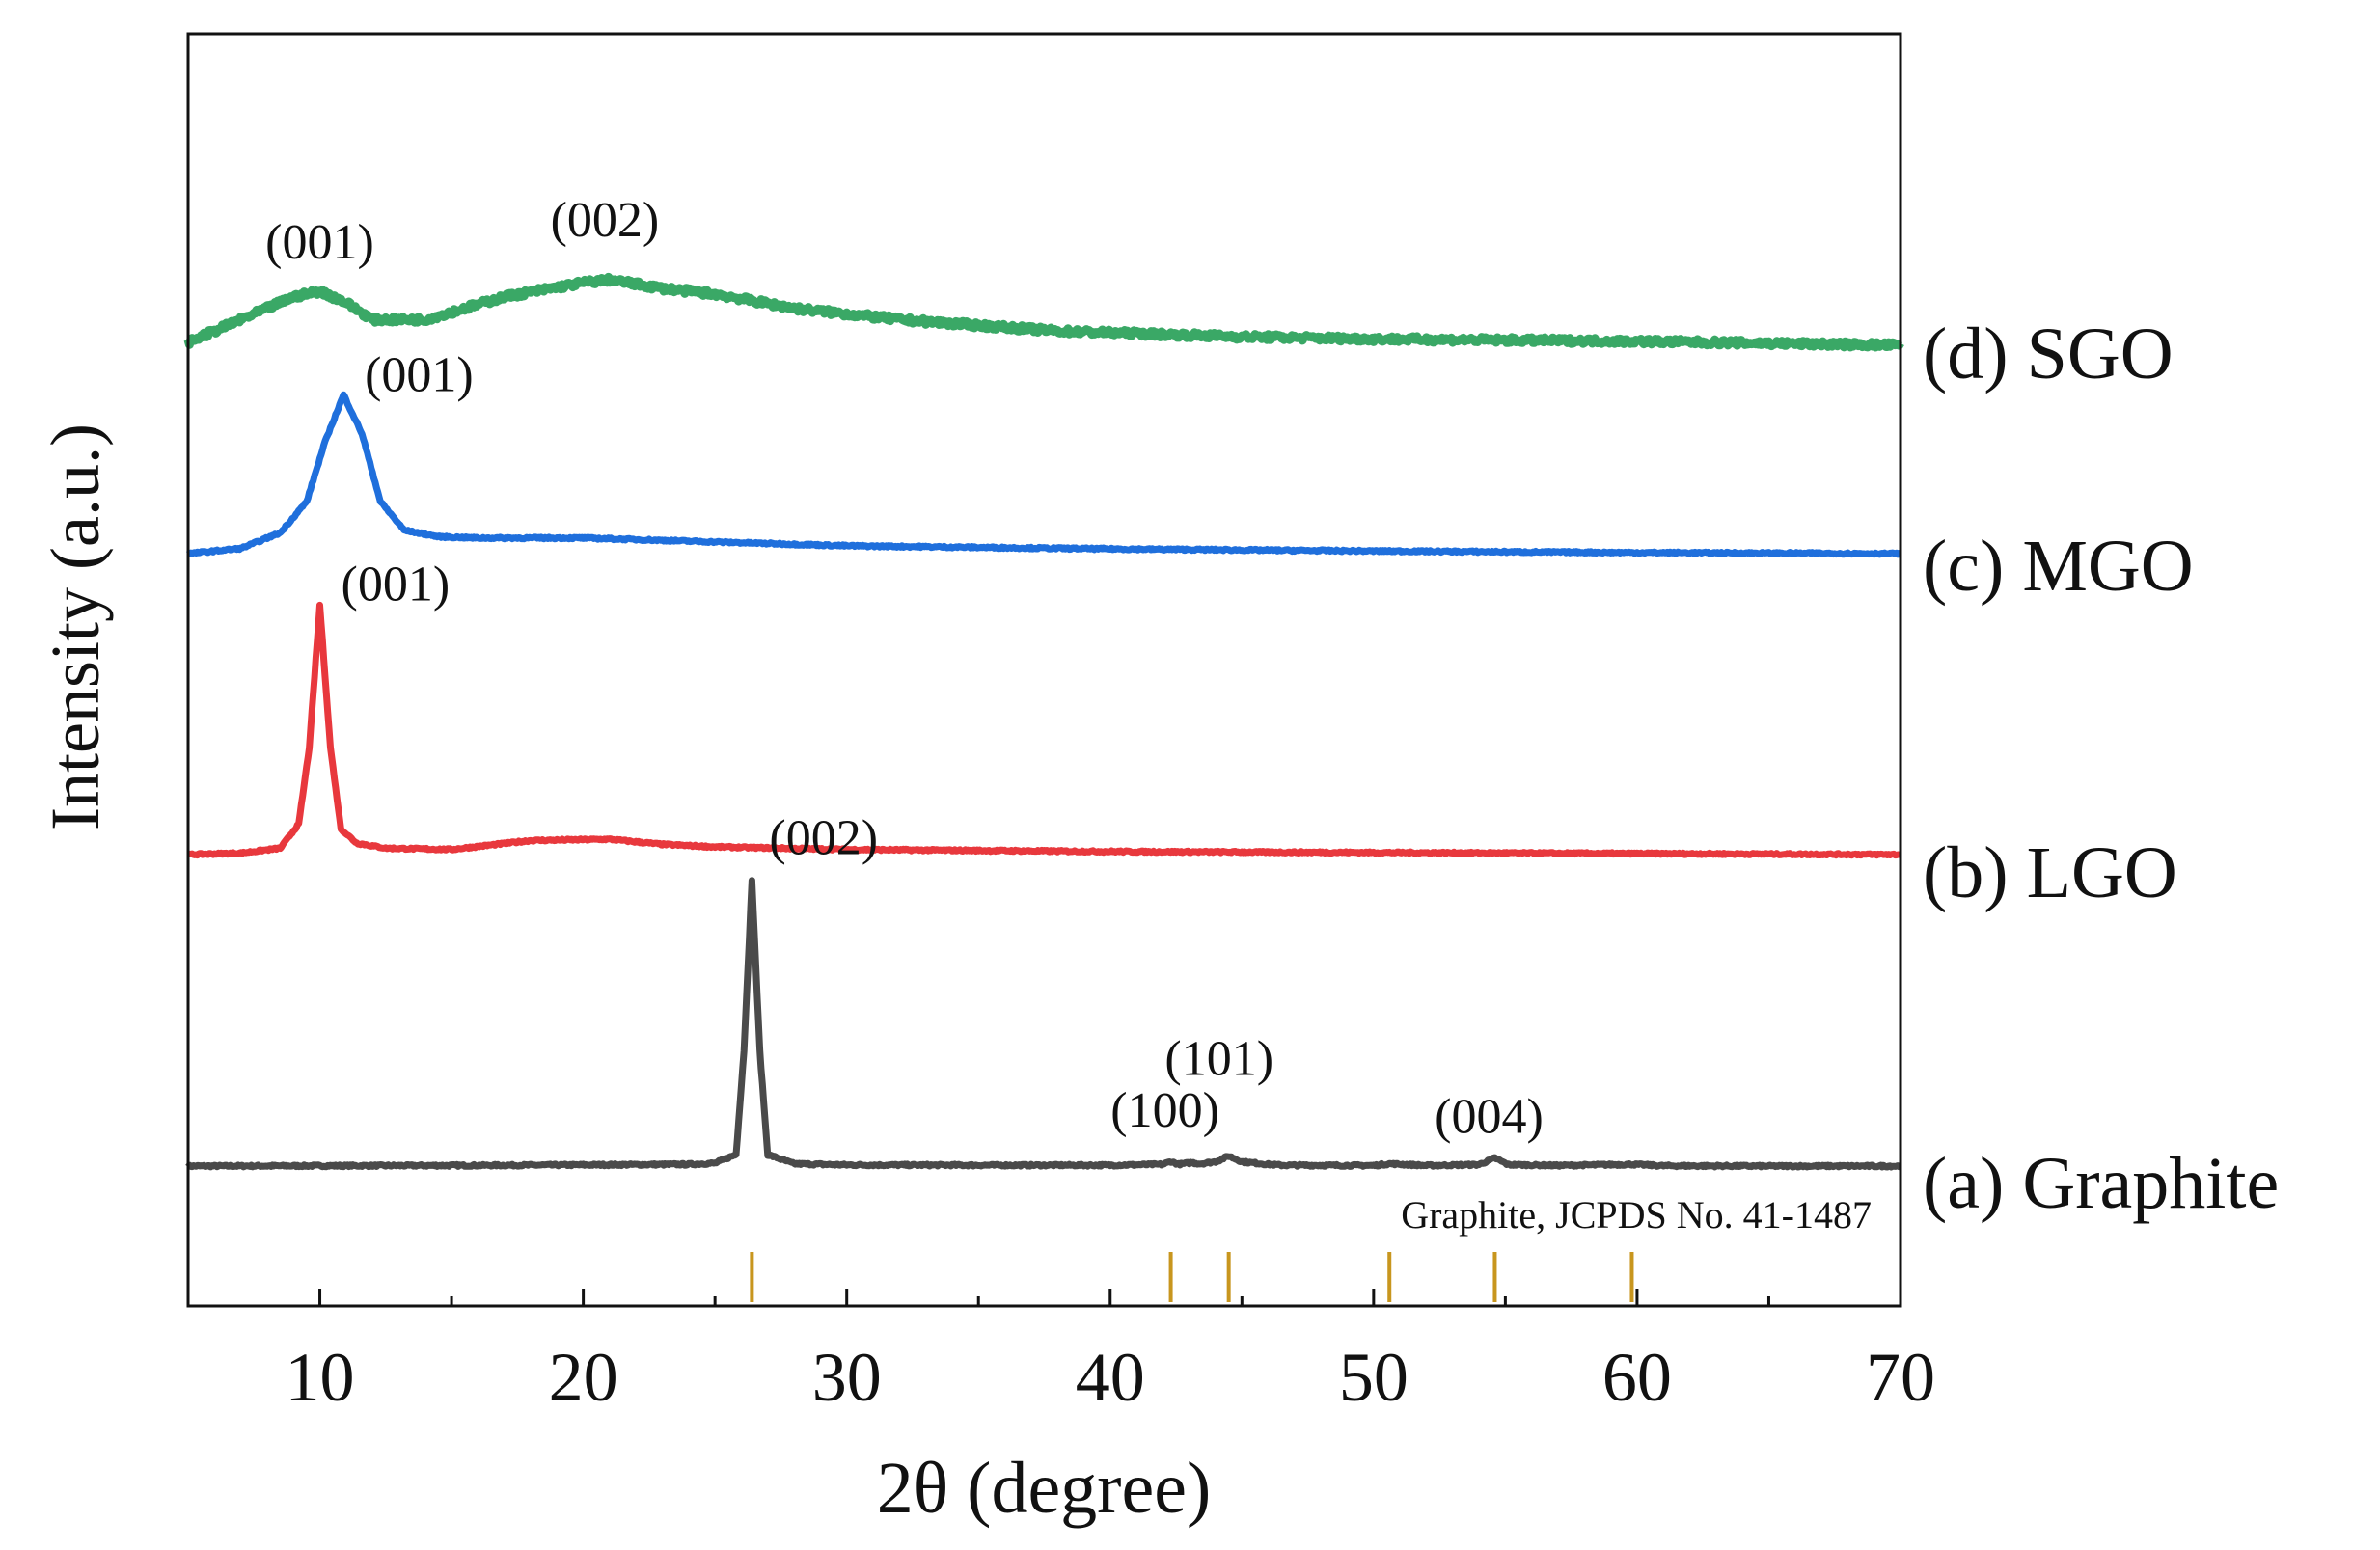 Image resolution: width=2380 pixels, height=1550 pixels. I want to click on series-line-cmgo, so click(1044, 474).